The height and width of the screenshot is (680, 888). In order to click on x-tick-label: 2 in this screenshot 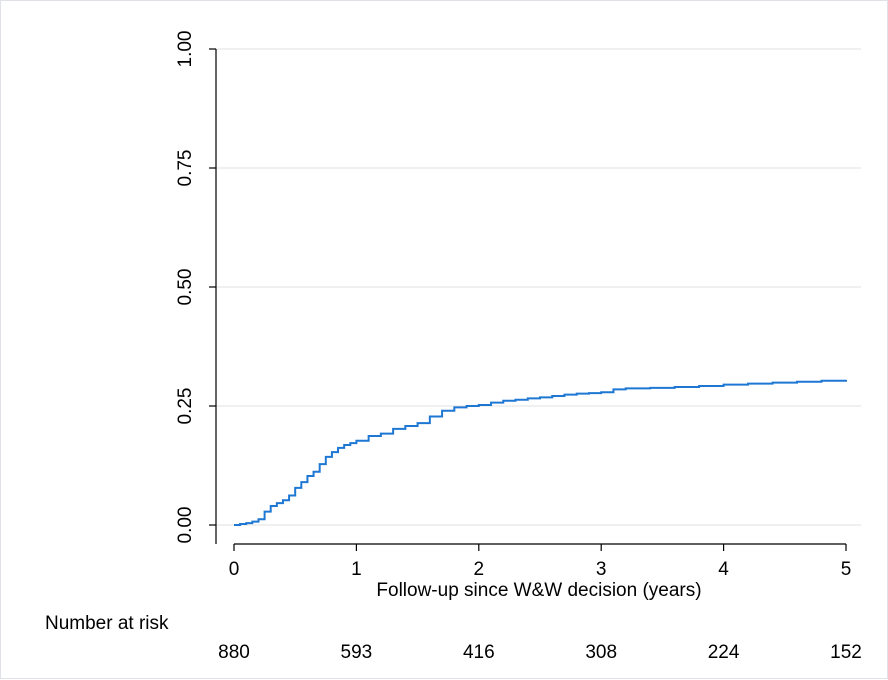, I will do `click(479, 569)`.